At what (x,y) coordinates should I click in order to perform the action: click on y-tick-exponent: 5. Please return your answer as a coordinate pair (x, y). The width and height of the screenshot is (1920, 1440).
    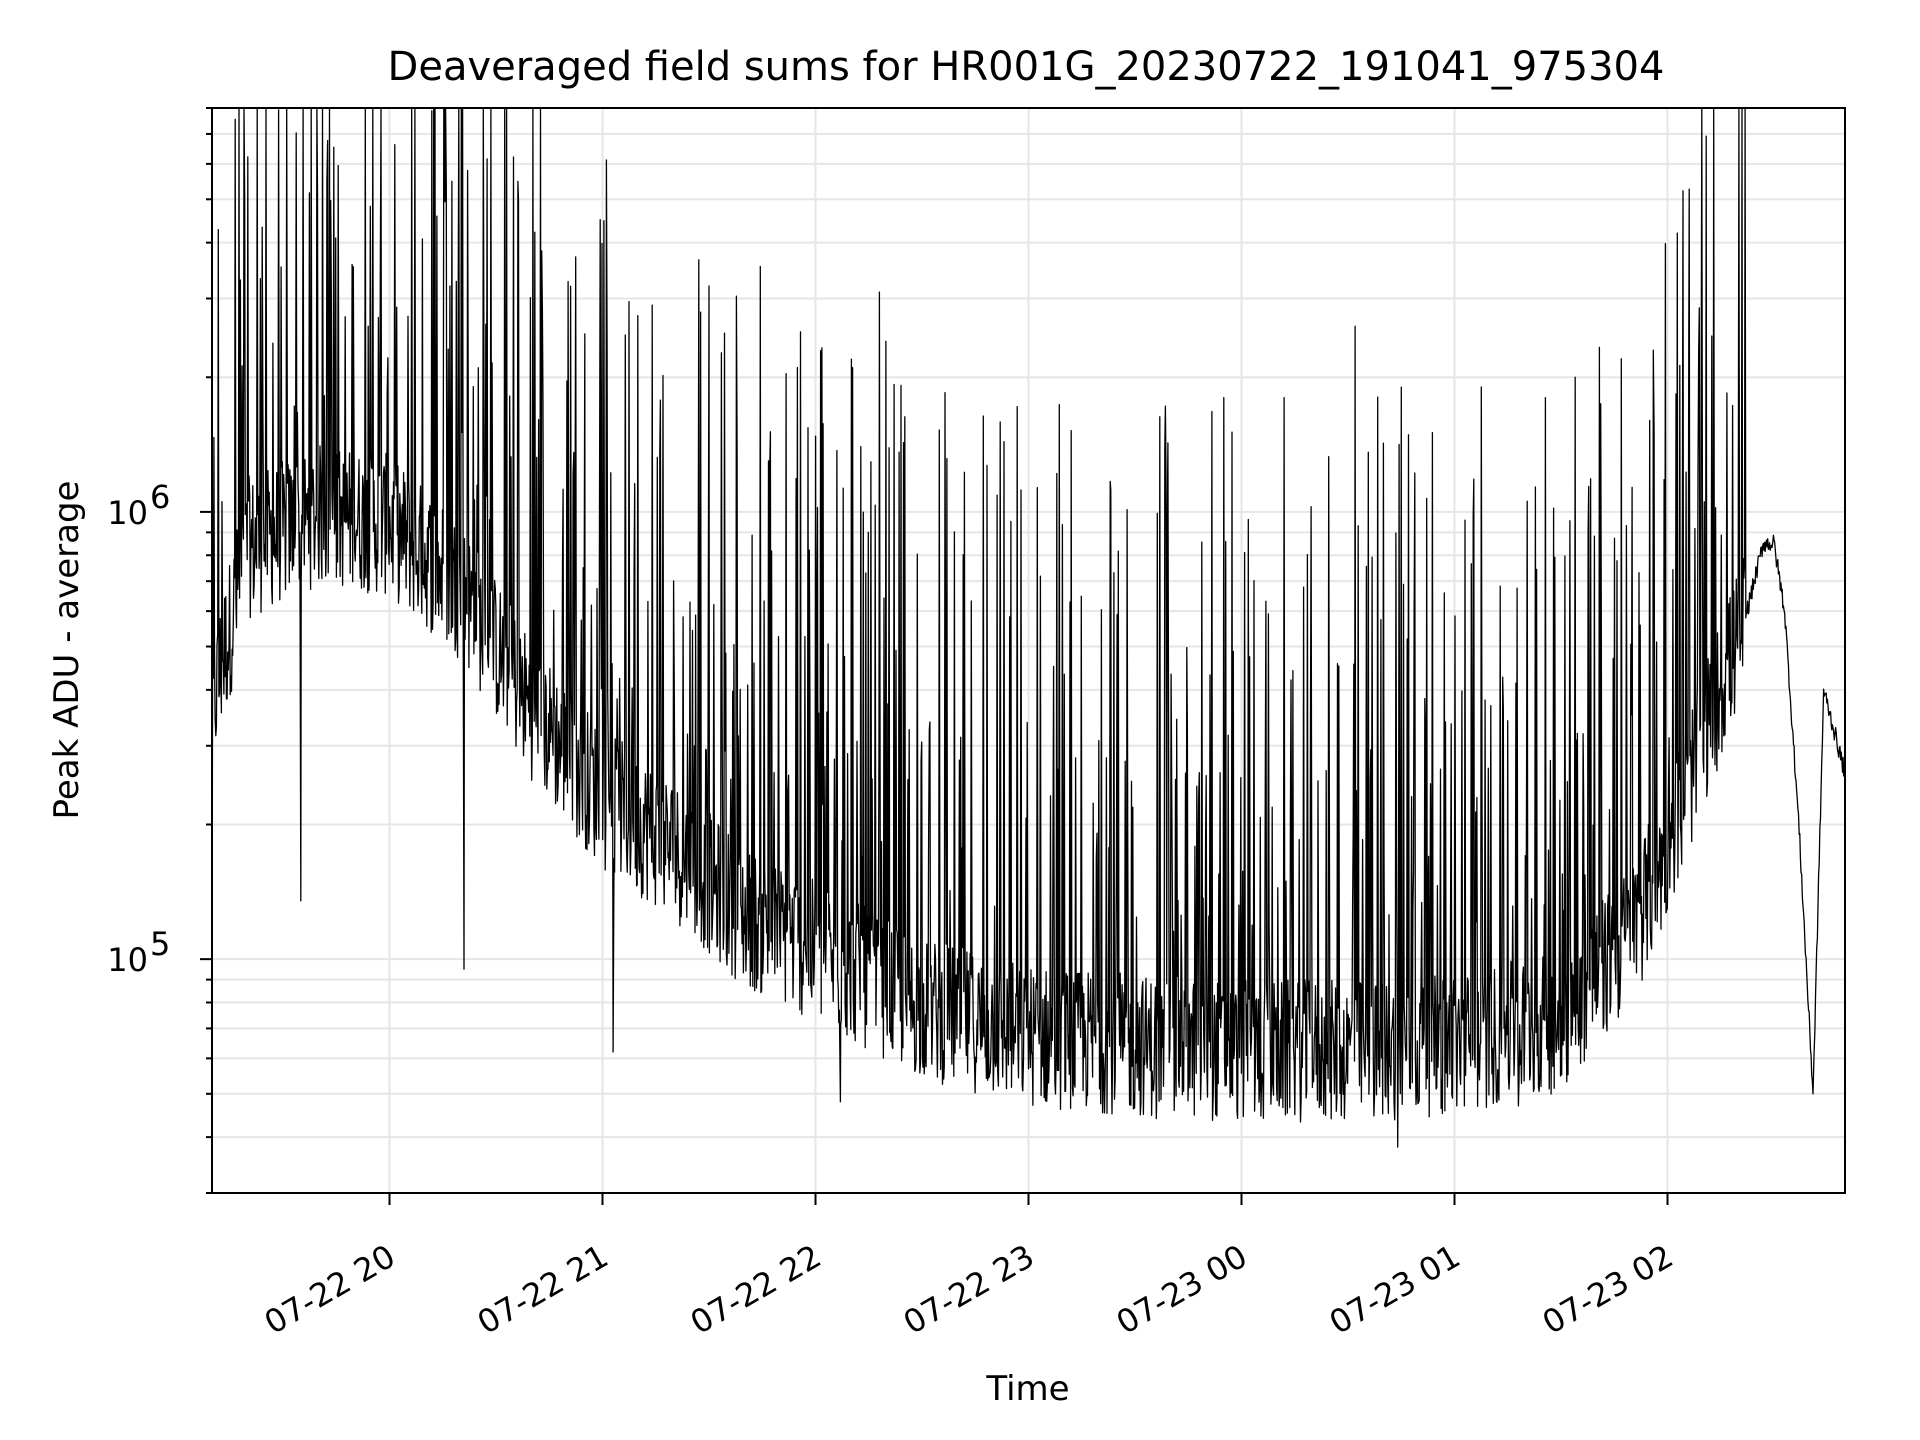
    Looking at the image, I should click on (160, 944).